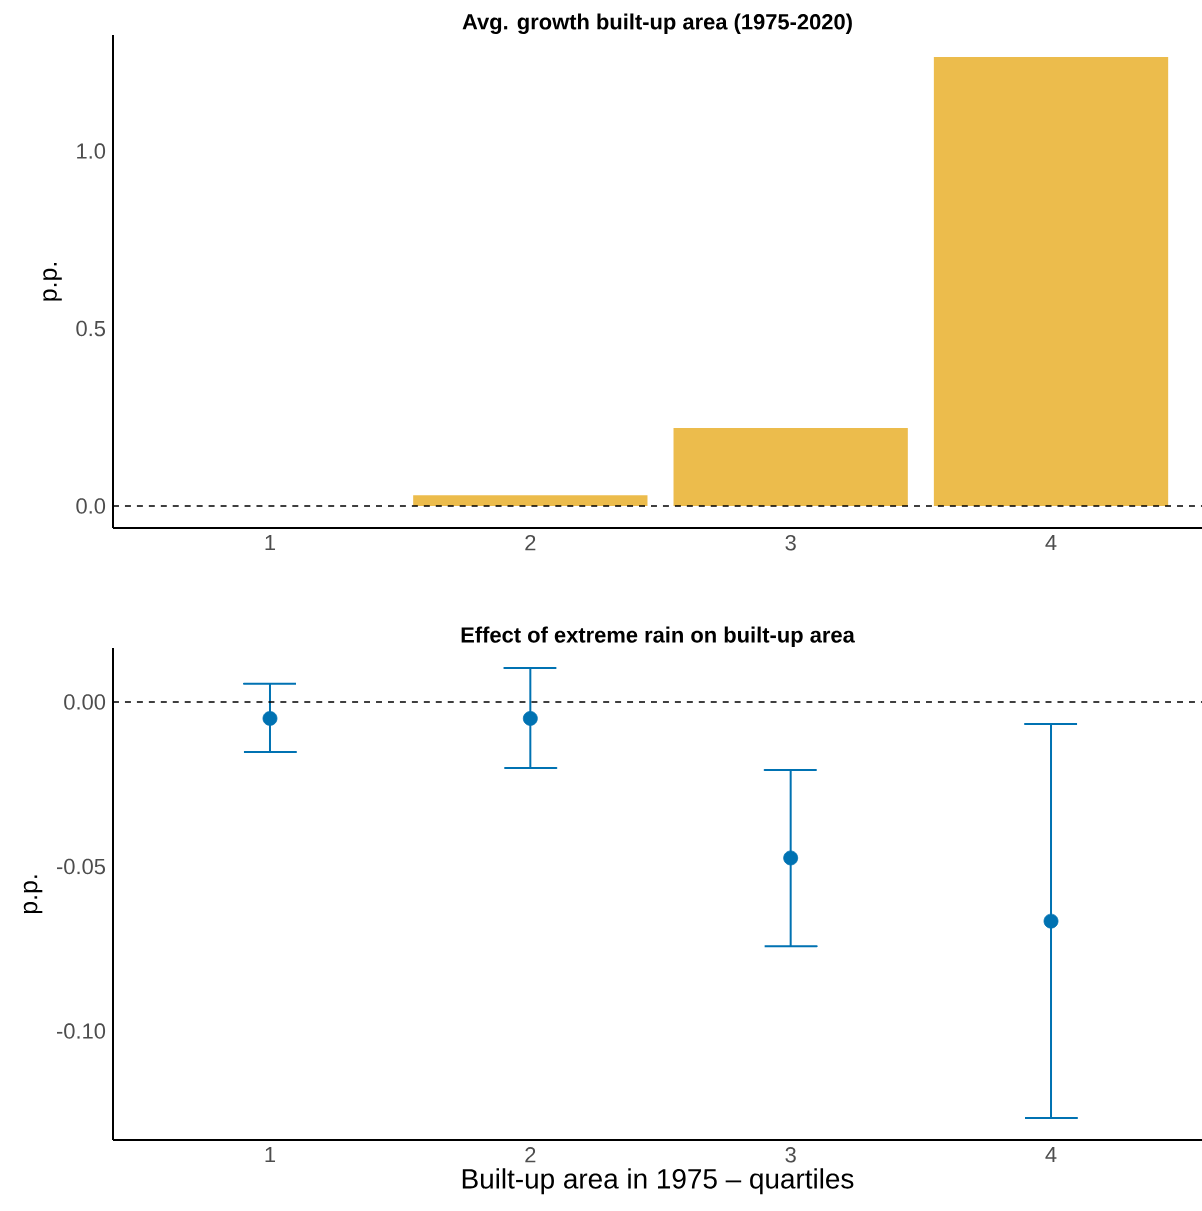 The width and height of the screenshot is (1202, 1211). I want to click on x-axis-title: Built-up area in 1975 – quartiles, so click(658, 1181).